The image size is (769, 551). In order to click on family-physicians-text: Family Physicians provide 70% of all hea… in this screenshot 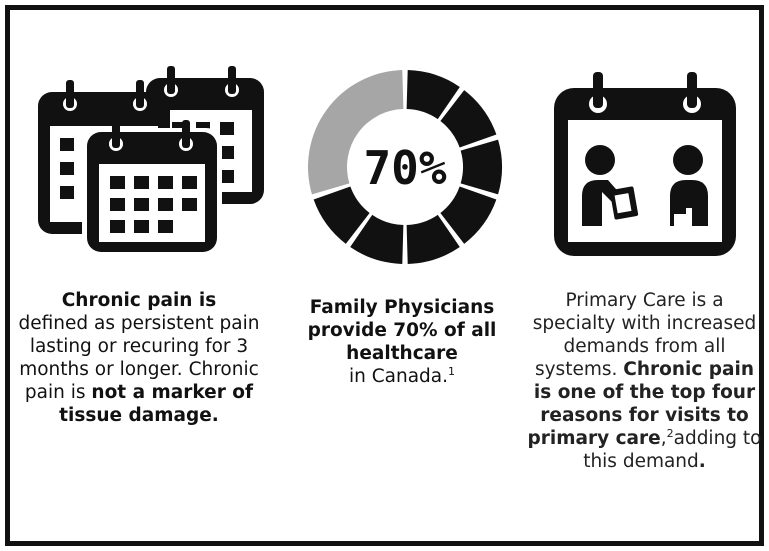, I will do `click(402, 342)`.